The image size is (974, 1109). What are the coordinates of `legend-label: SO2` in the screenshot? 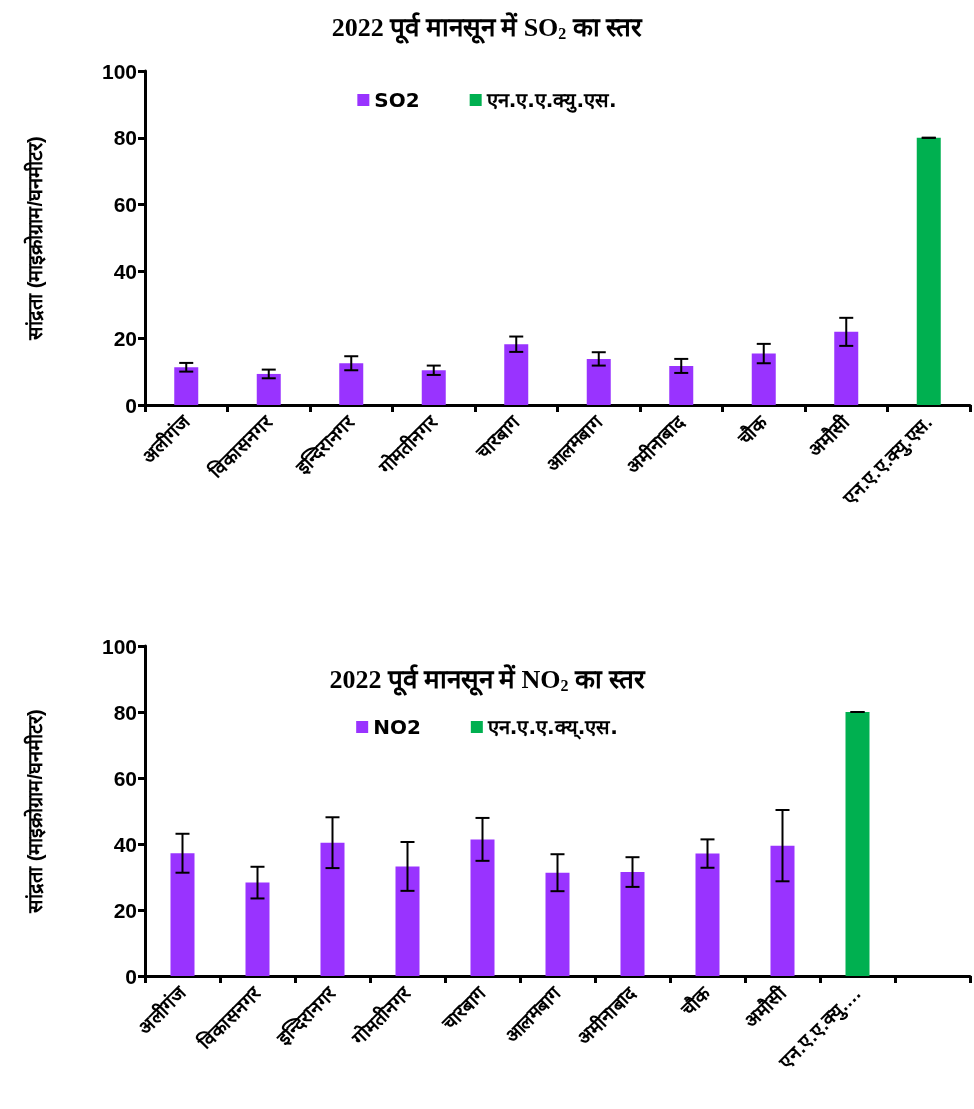 It's located at (397, 100).